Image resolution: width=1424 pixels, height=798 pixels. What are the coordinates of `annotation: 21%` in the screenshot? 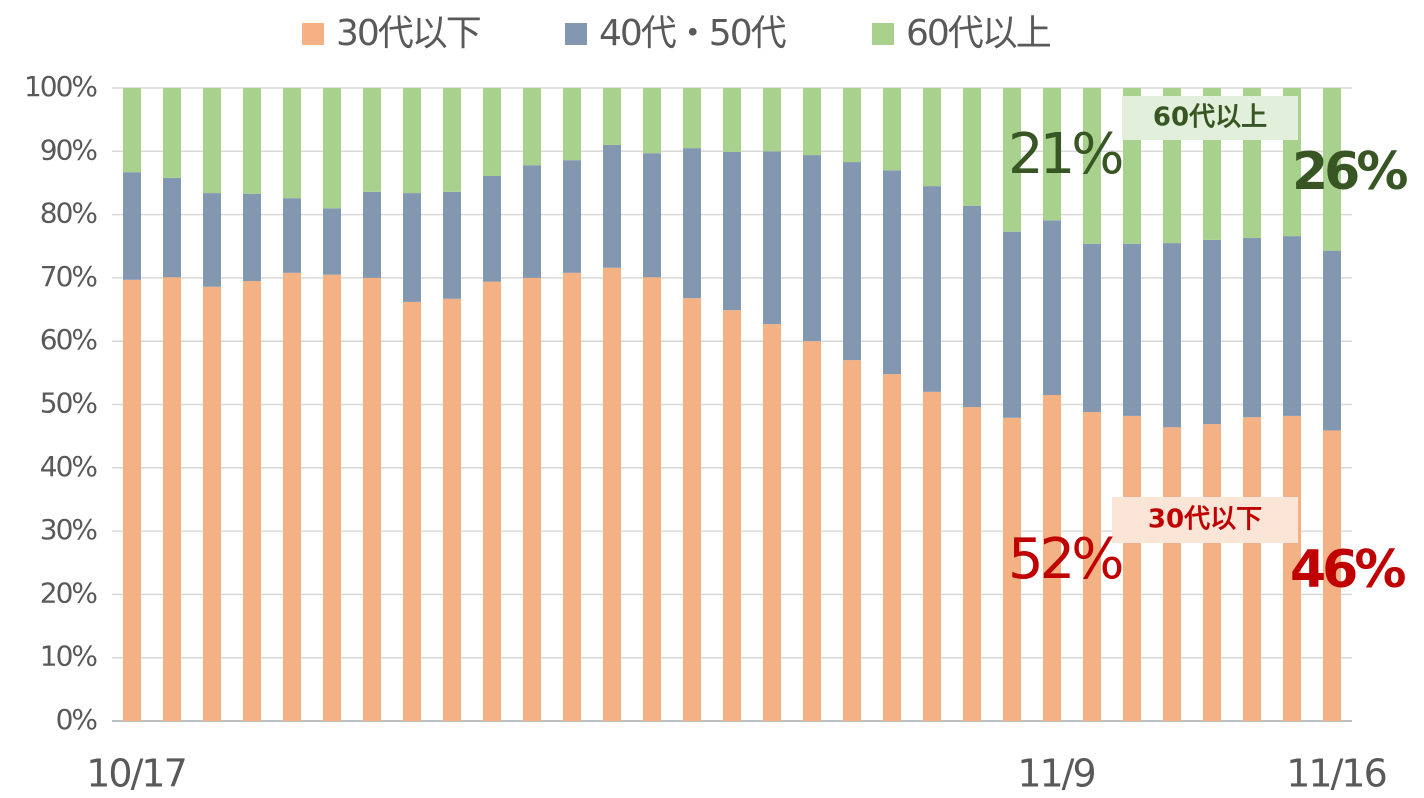 It's located at (1065, 154).